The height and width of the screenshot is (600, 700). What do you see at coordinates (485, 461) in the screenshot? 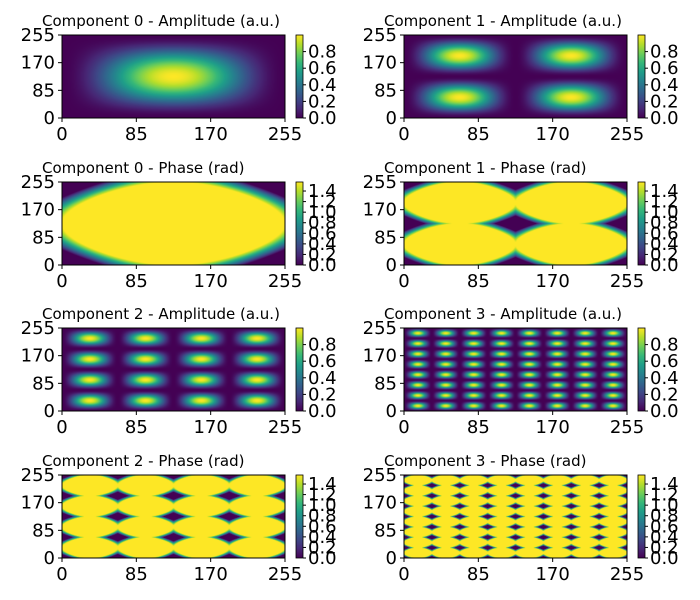
I see `panel-title: Component 3 - Phase (rad)` at bounding box center [485, 461].